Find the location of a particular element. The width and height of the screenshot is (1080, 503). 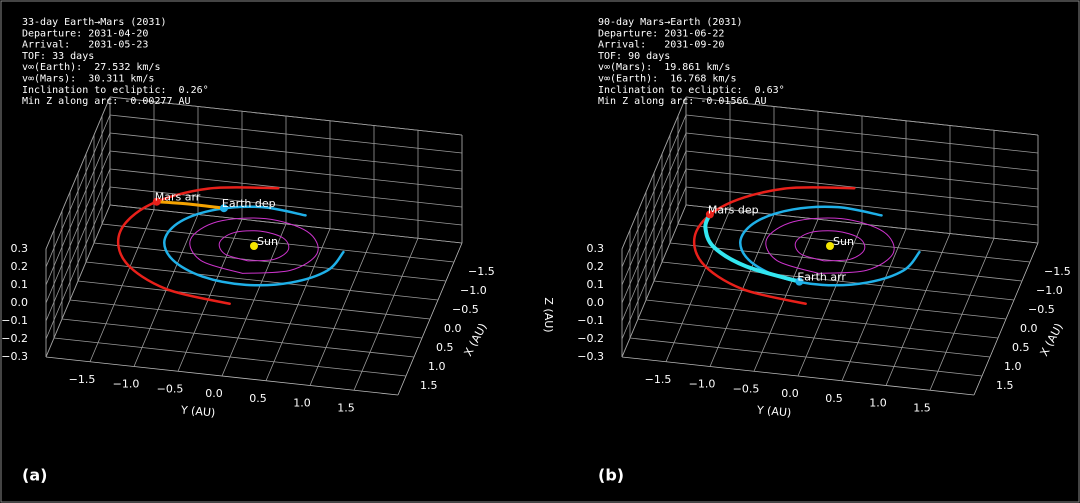

info-line: TOF: 33 days is located at coordinates (58, 56).